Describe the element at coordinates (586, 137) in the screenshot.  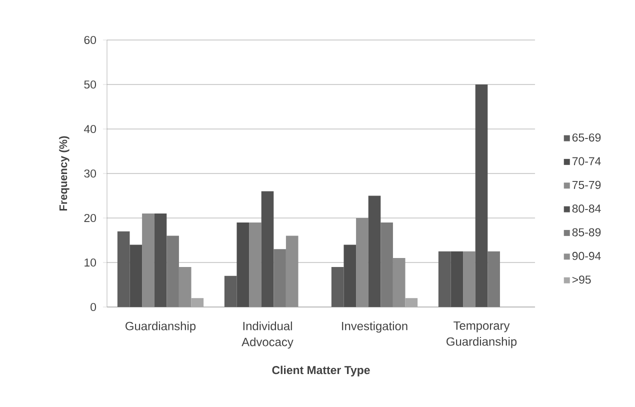
I see `legend-label: 65-69` at that location.